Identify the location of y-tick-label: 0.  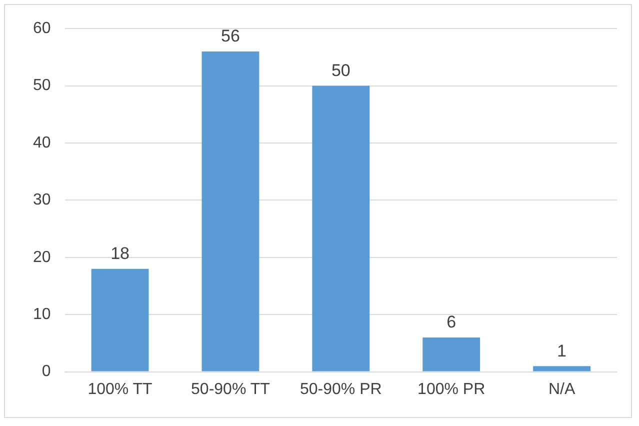
(46, 371).